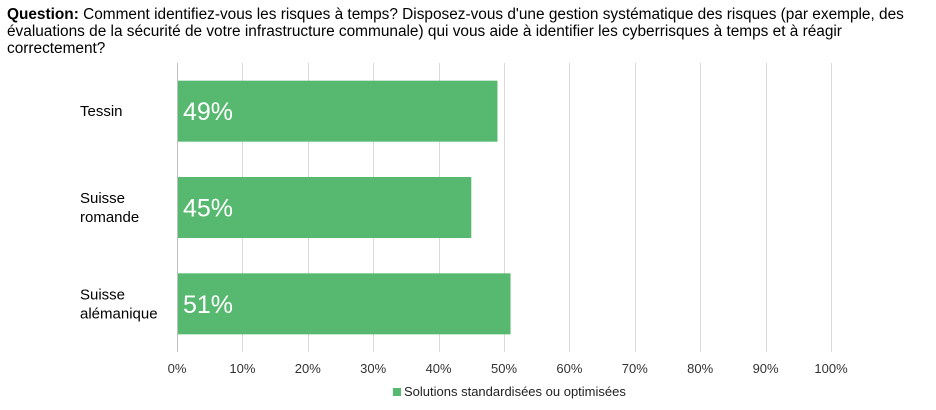 The image size is (936, 410). I want to click on question-label: Question:, so click(43, 14).